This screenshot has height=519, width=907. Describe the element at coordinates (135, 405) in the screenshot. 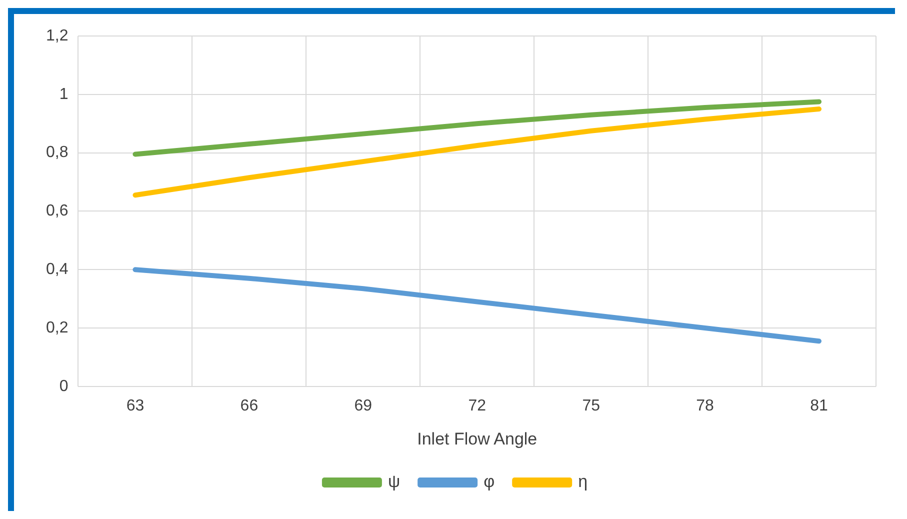

I see `x-tick-label: 63` at that location.